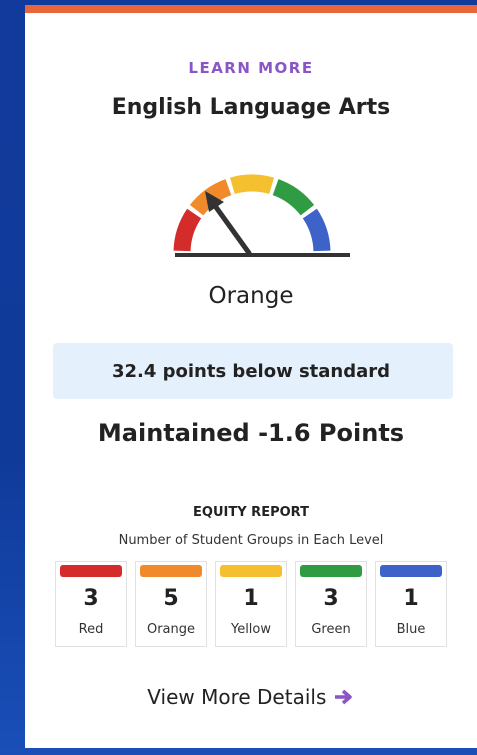 This screenshot has width=477, height=755. What do you see at coordinates (171, 598) in the screenshot?
I see `level-count: 5` at bounding box center [171, 598].